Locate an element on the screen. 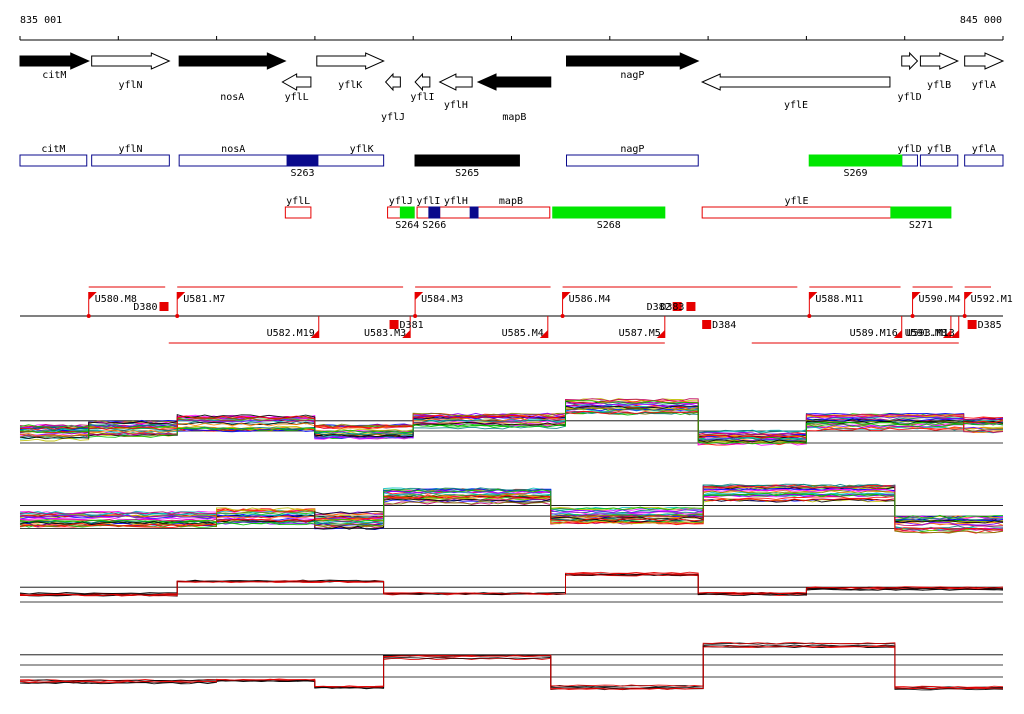 Image resolution: width=1024 pixels, height=714 pixels. lower-marker-label: D385 is located at coordinates (990, 325).